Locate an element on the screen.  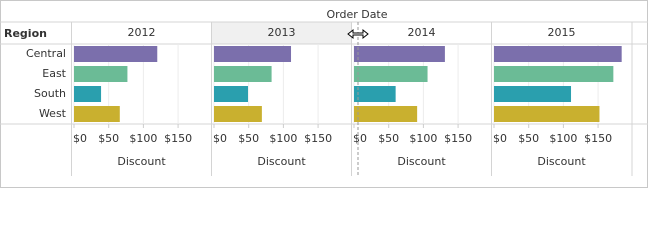
y-tick-label: East is located at coordinates (54, 73).